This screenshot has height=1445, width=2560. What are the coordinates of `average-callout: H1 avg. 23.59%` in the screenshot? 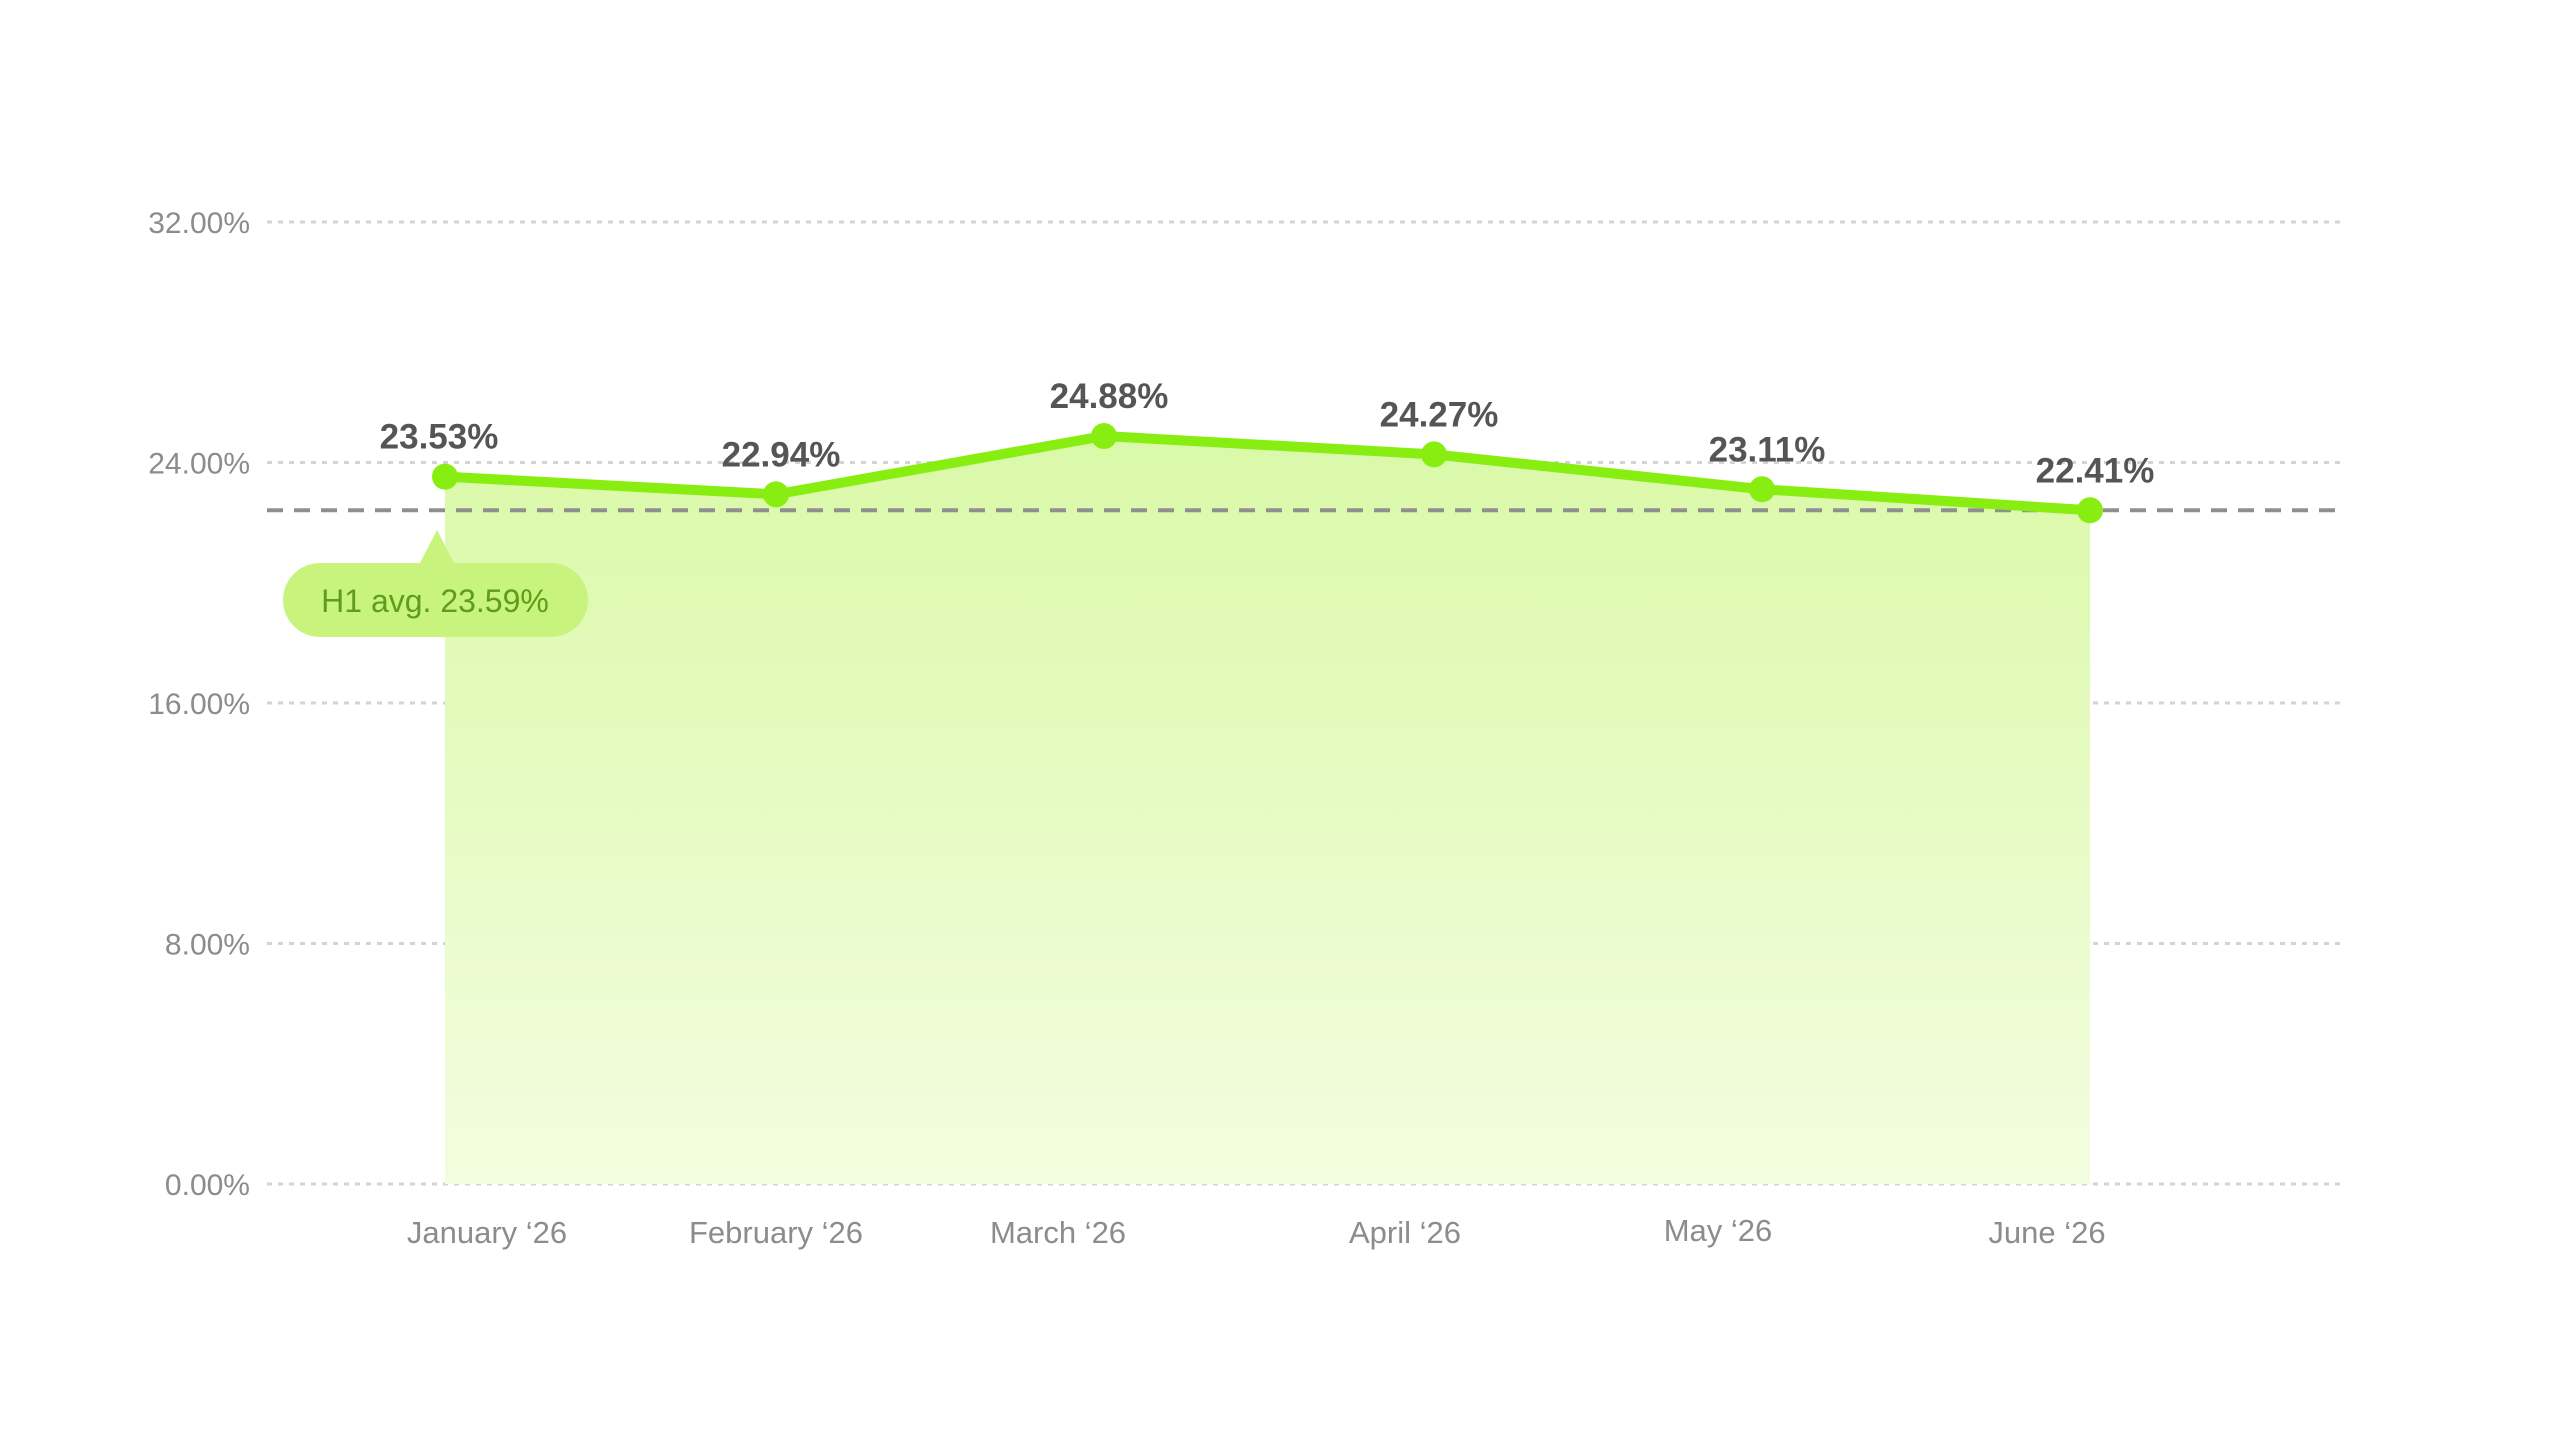 It's located at (435, 583).